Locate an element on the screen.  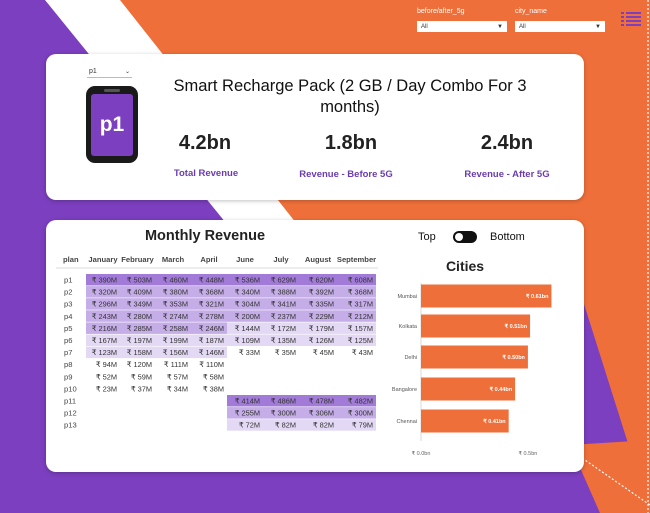
matrix-cell-value: ₹ 536M is located at coordinates (247, 280).